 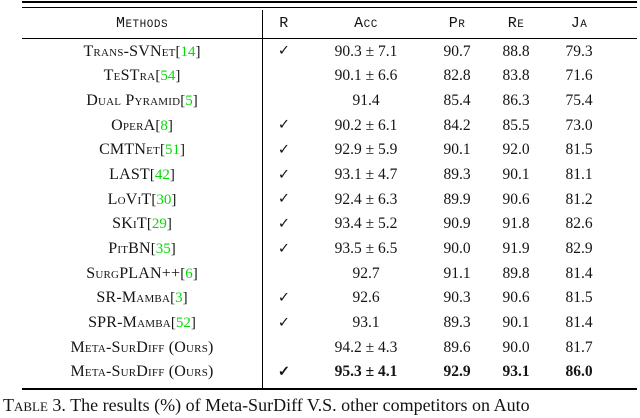 I want to click on citation-link: 14, so click(x=188, y=51).